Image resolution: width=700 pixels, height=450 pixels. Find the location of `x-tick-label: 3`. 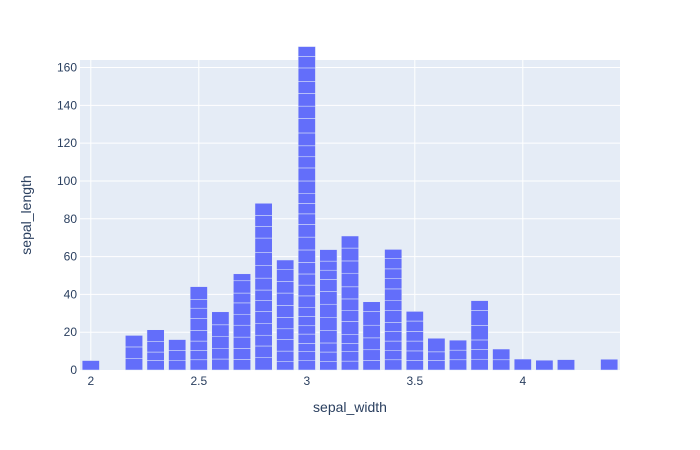

x-tick-label: 3 is located at coordinates (306, 381).